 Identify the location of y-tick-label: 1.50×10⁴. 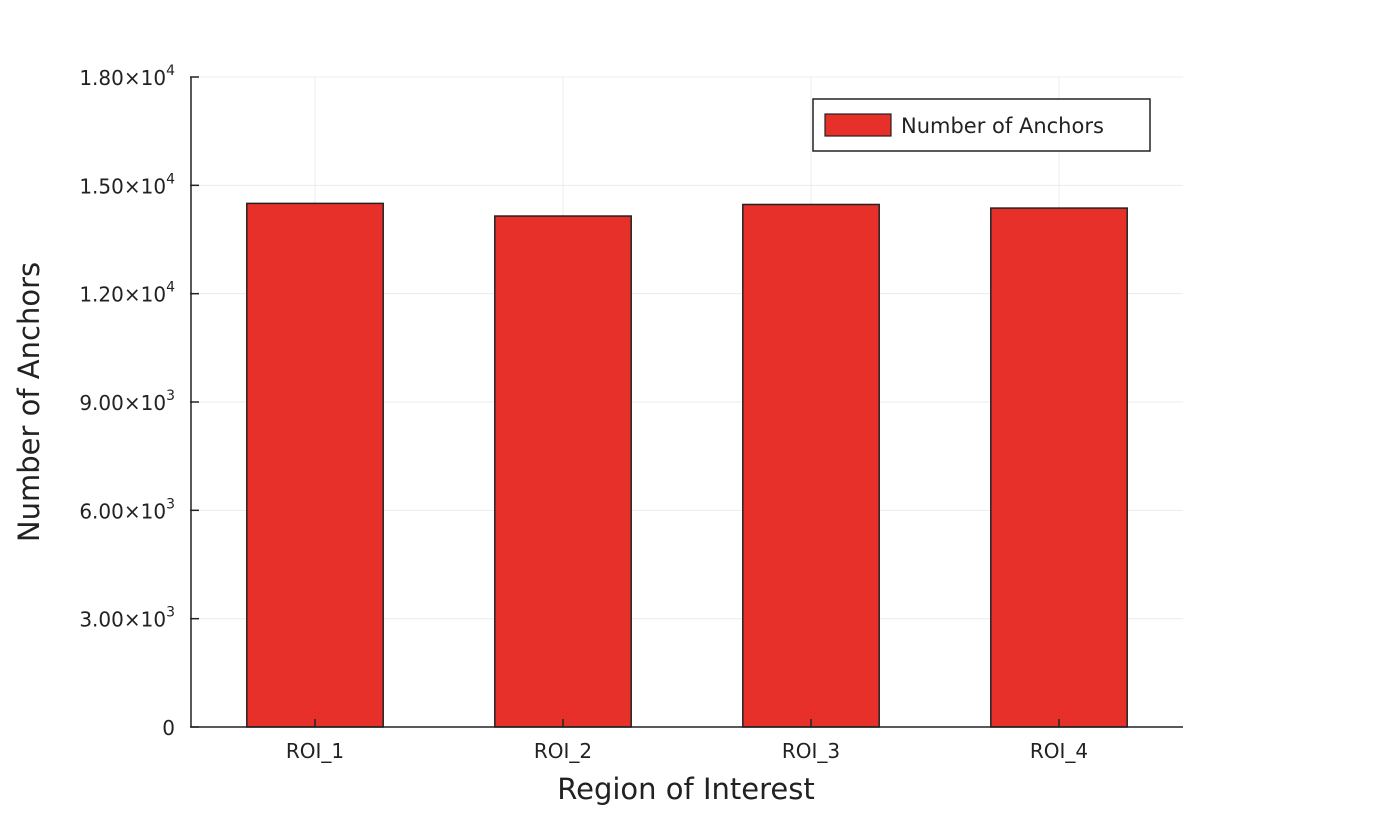
(127, 184).